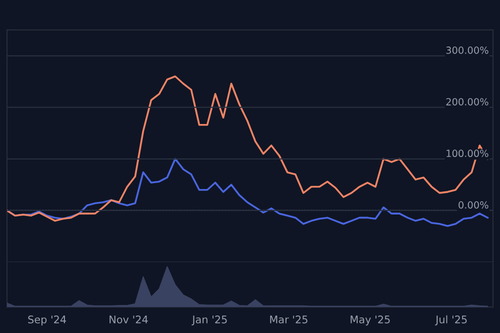 The image size is (500, 333). I want to click on x-tick-label: Mar '25, so click(289, 320).